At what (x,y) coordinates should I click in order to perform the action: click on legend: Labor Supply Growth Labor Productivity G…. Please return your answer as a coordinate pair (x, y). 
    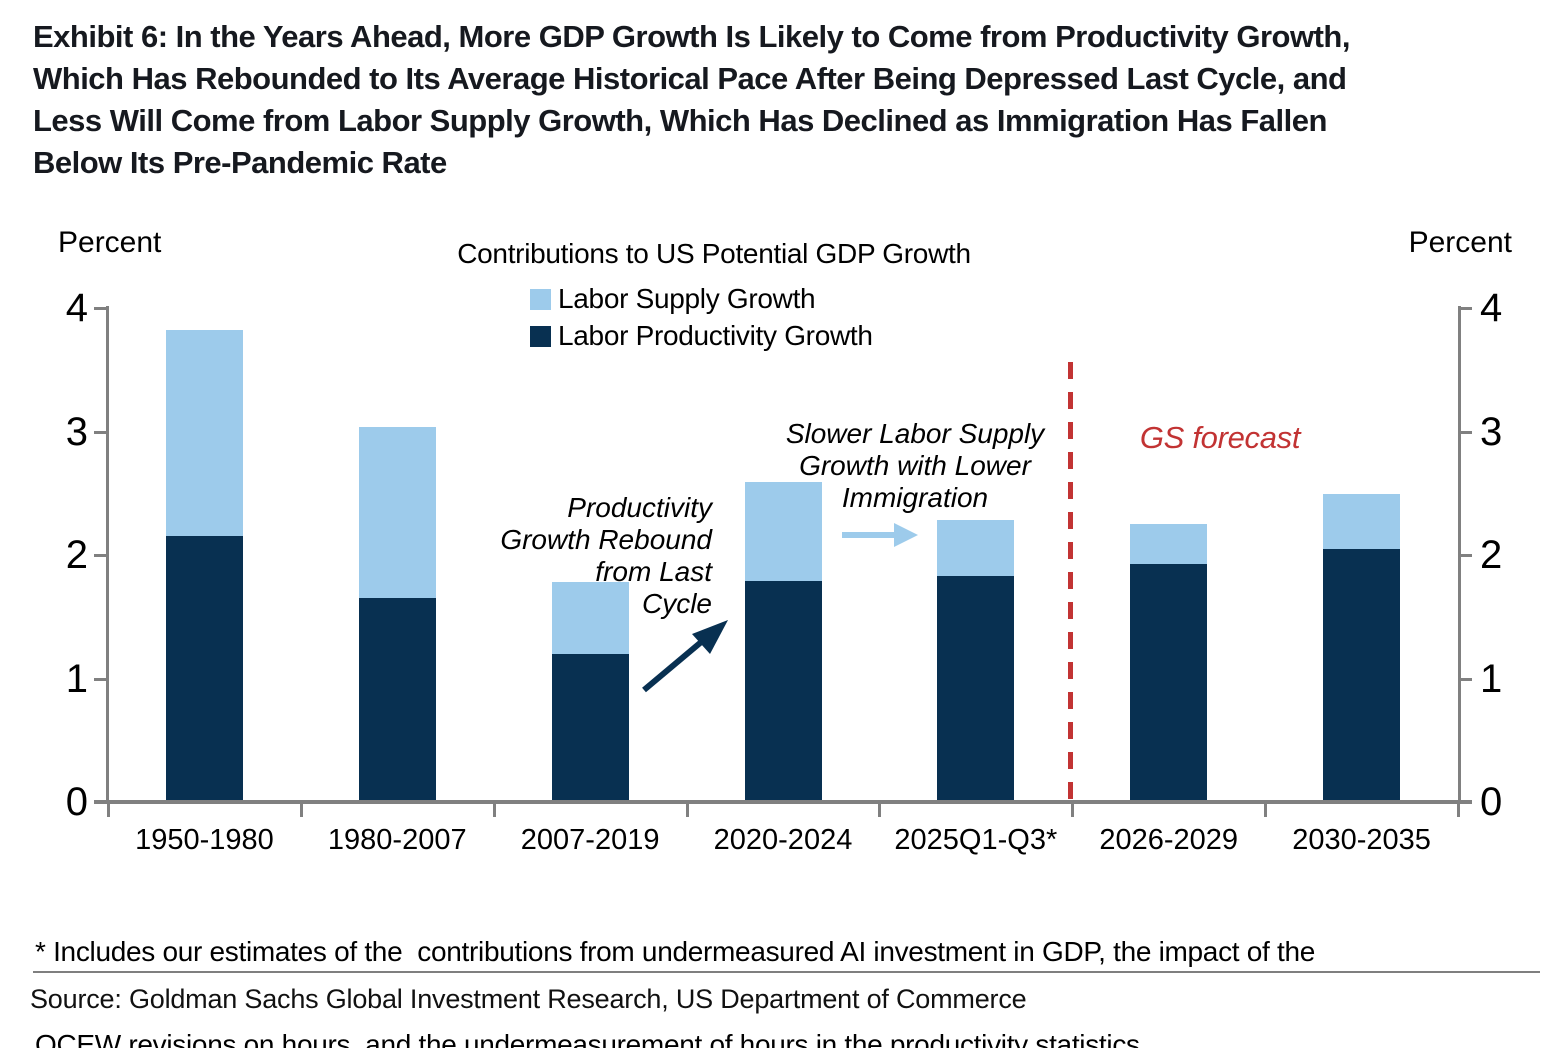
    Looking at the image, I should click on (701, 321).